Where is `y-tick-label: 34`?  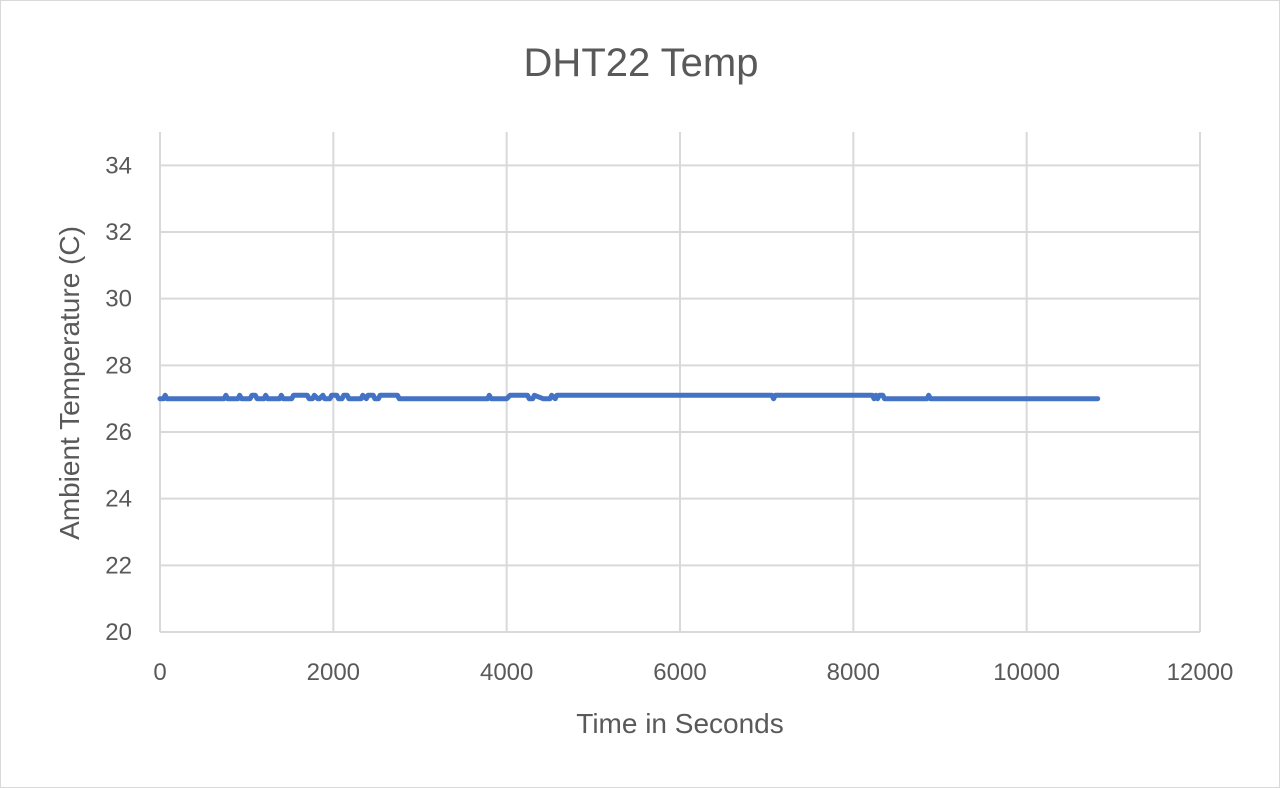
y-tick-label: 34 is located at coordinates (118, 165).